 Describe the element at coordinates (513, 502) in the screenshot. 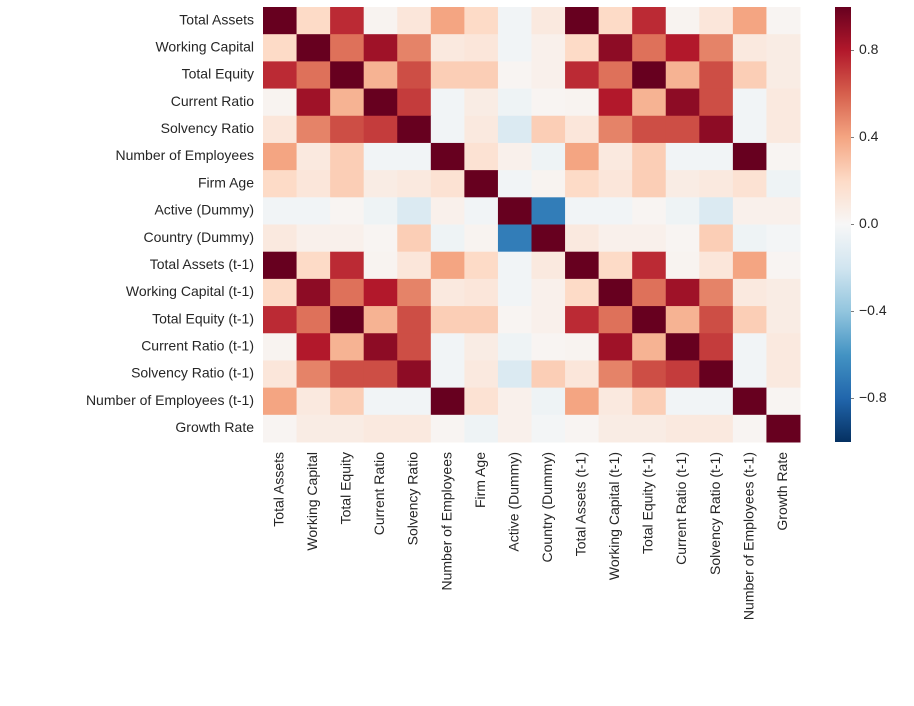

I see `x-tick-label: Active (Dummy)` at that location.